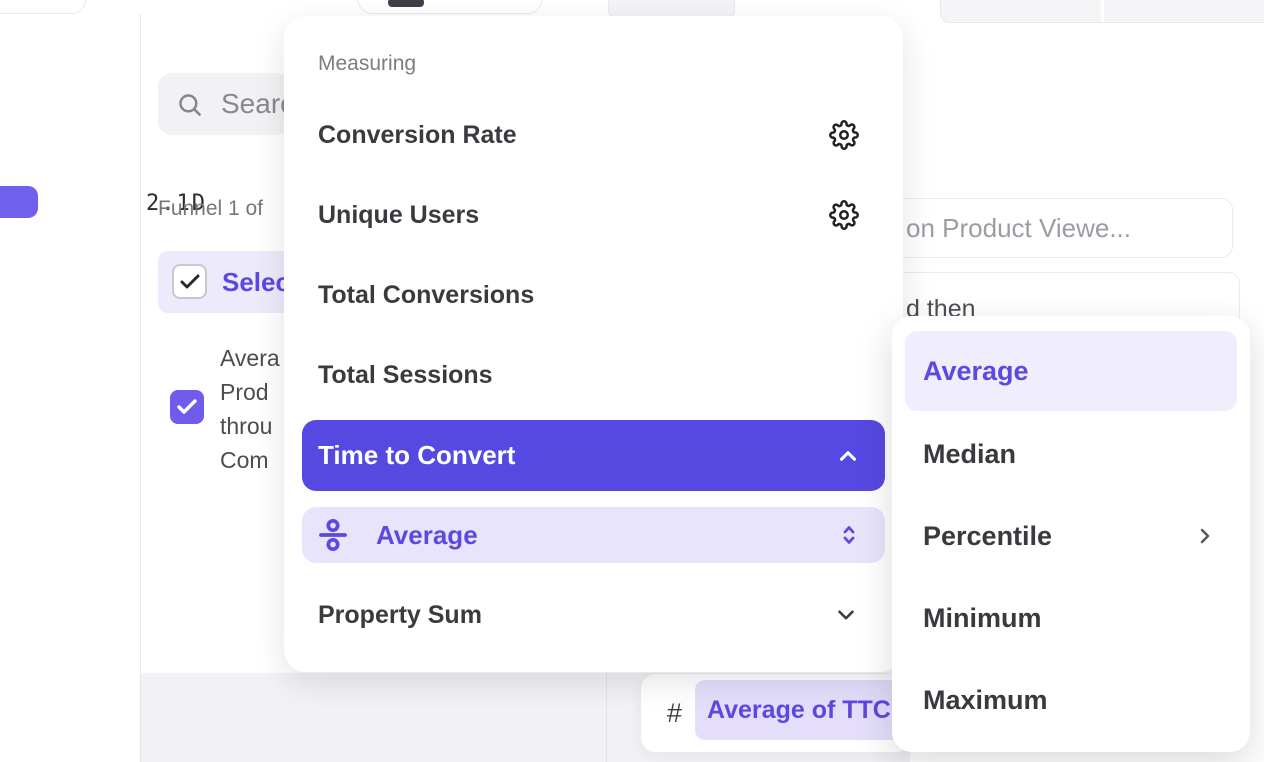 The image size is (1264, 762). I want to click on menu-item-label: Property Sum, so click(400, 614).